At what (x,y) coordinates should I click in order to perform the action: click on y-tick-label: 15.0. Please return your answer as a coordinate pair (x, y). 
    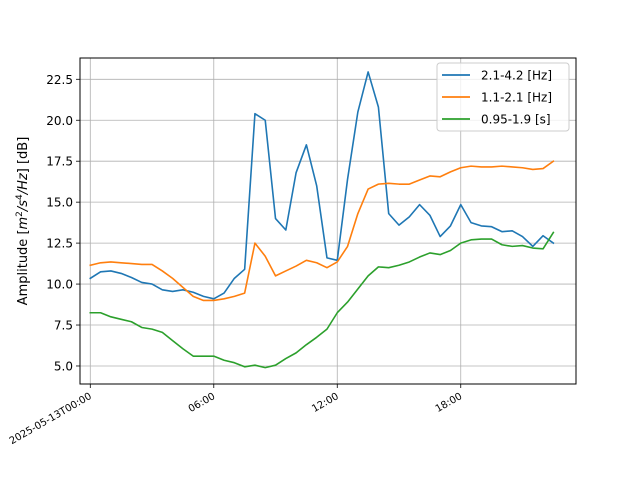
    Looking at the image, I should click on (59, 203).